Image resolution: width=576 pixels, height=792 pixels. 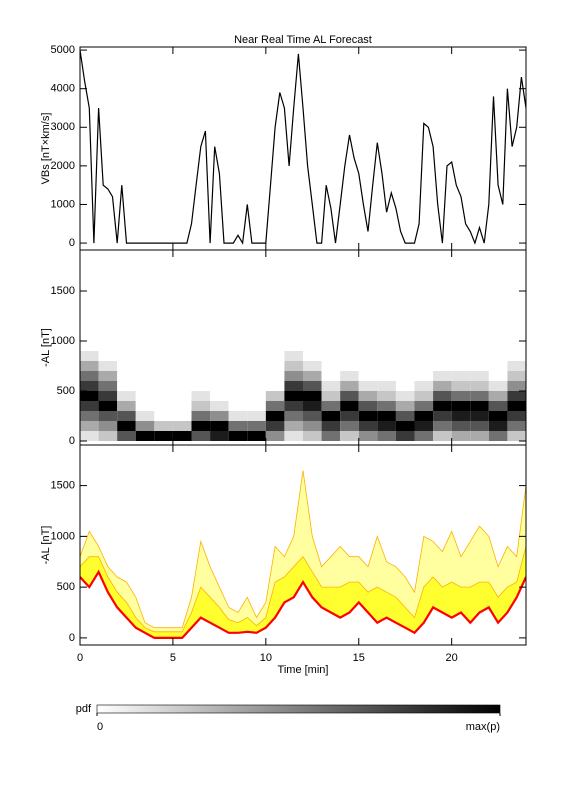 What do you see at coordinates (303, 40) in the screenshot?
I see `chart-title: Near Real Time AL Forecast` at bounding box center [303, 40].